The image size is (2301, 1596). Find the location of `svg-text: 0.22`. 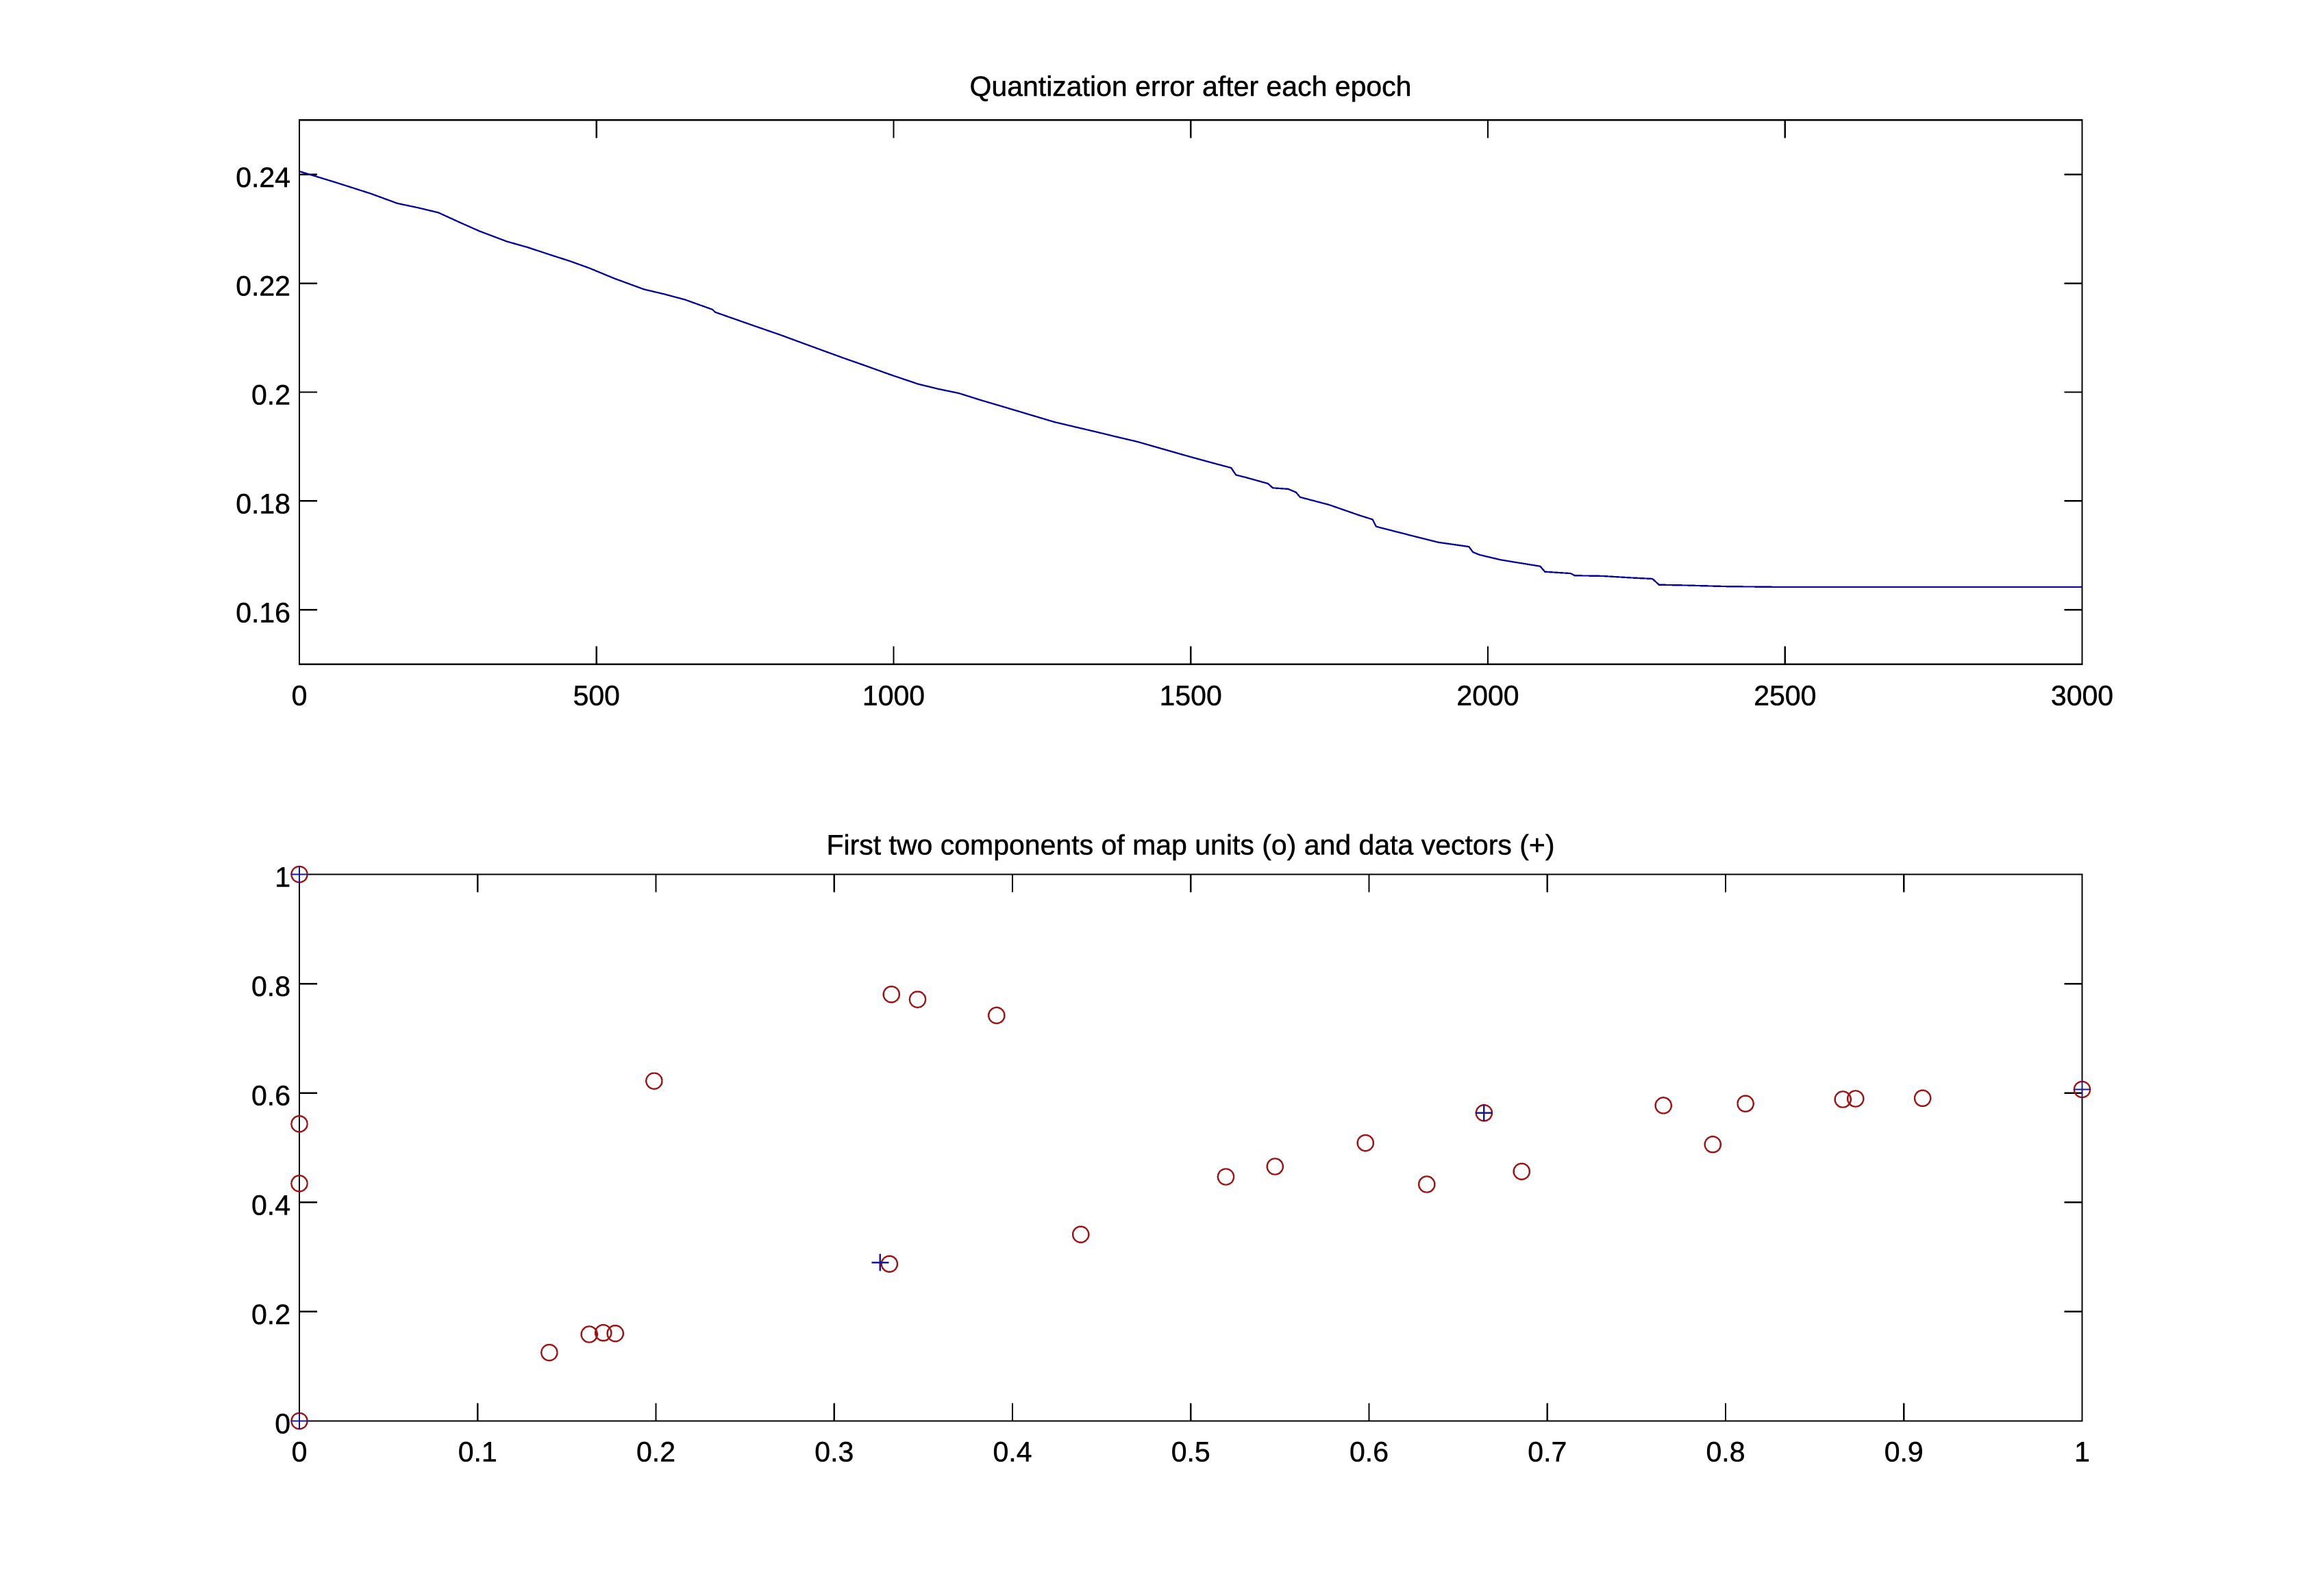

svg-text: 0.22 is located at coordinates (263, 286).